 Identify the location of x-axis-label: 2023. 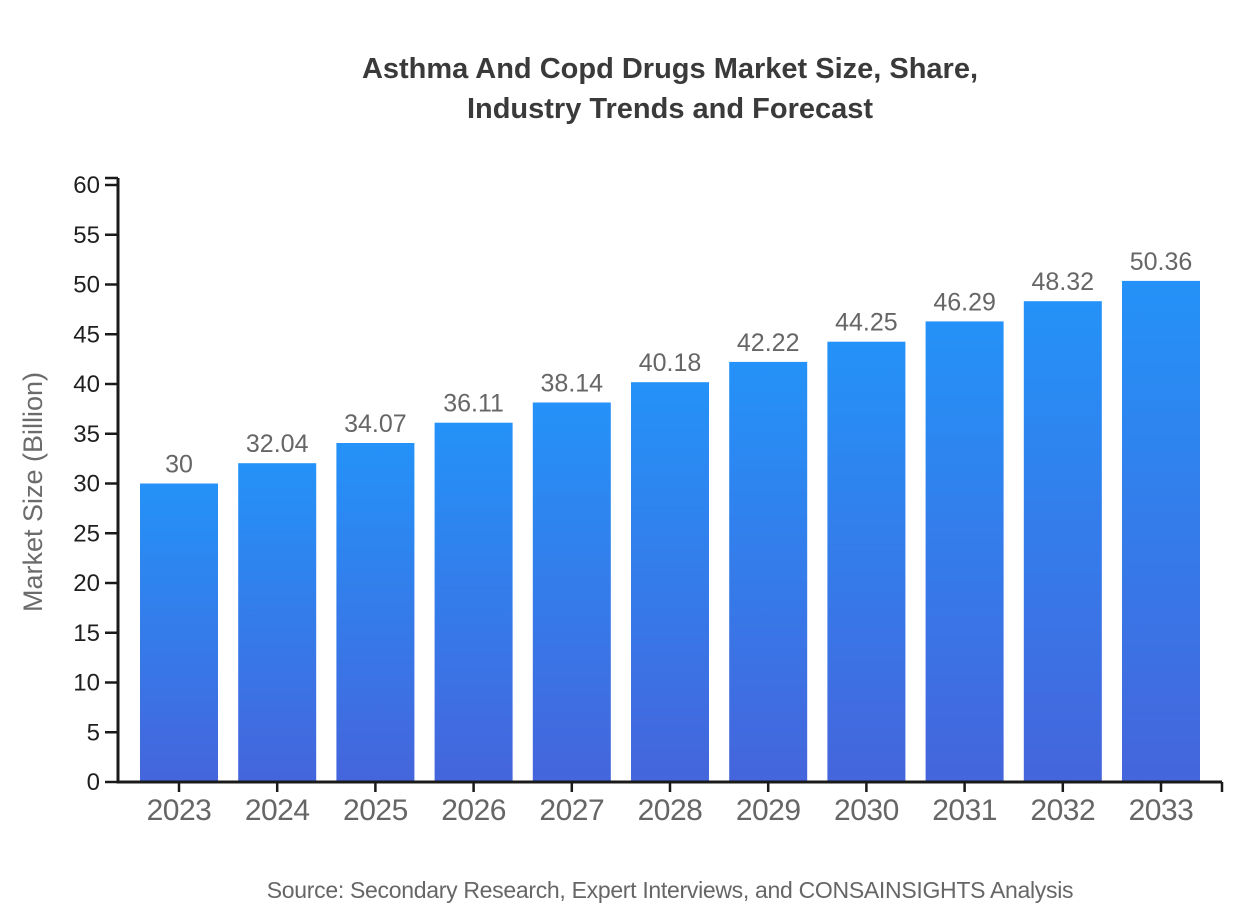
(179, 810).